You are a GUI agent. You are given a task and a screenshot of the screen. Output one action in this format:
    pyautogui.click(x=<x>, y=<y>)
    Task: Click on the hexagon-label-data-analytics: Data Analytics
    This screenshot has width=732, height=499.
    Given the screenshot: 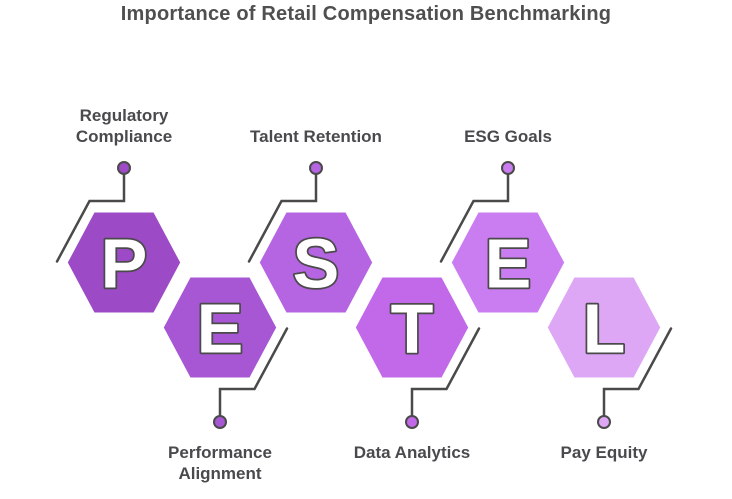 What is the action you would take?
    pyautogui.click(x=412, y=452)
    